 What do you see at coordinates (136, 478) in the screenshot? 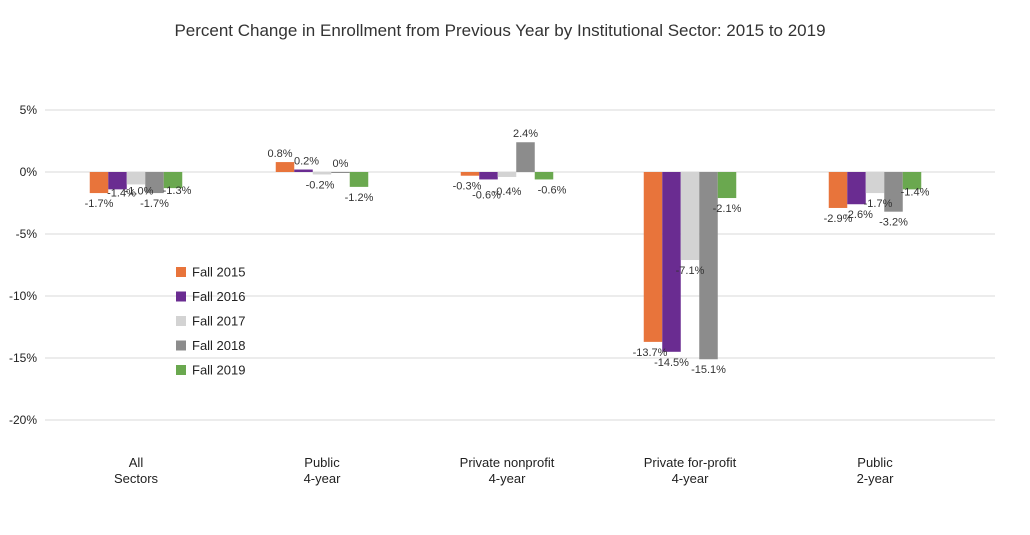
I see `x-category-label: Sectors` at bounding box center [136, 478].